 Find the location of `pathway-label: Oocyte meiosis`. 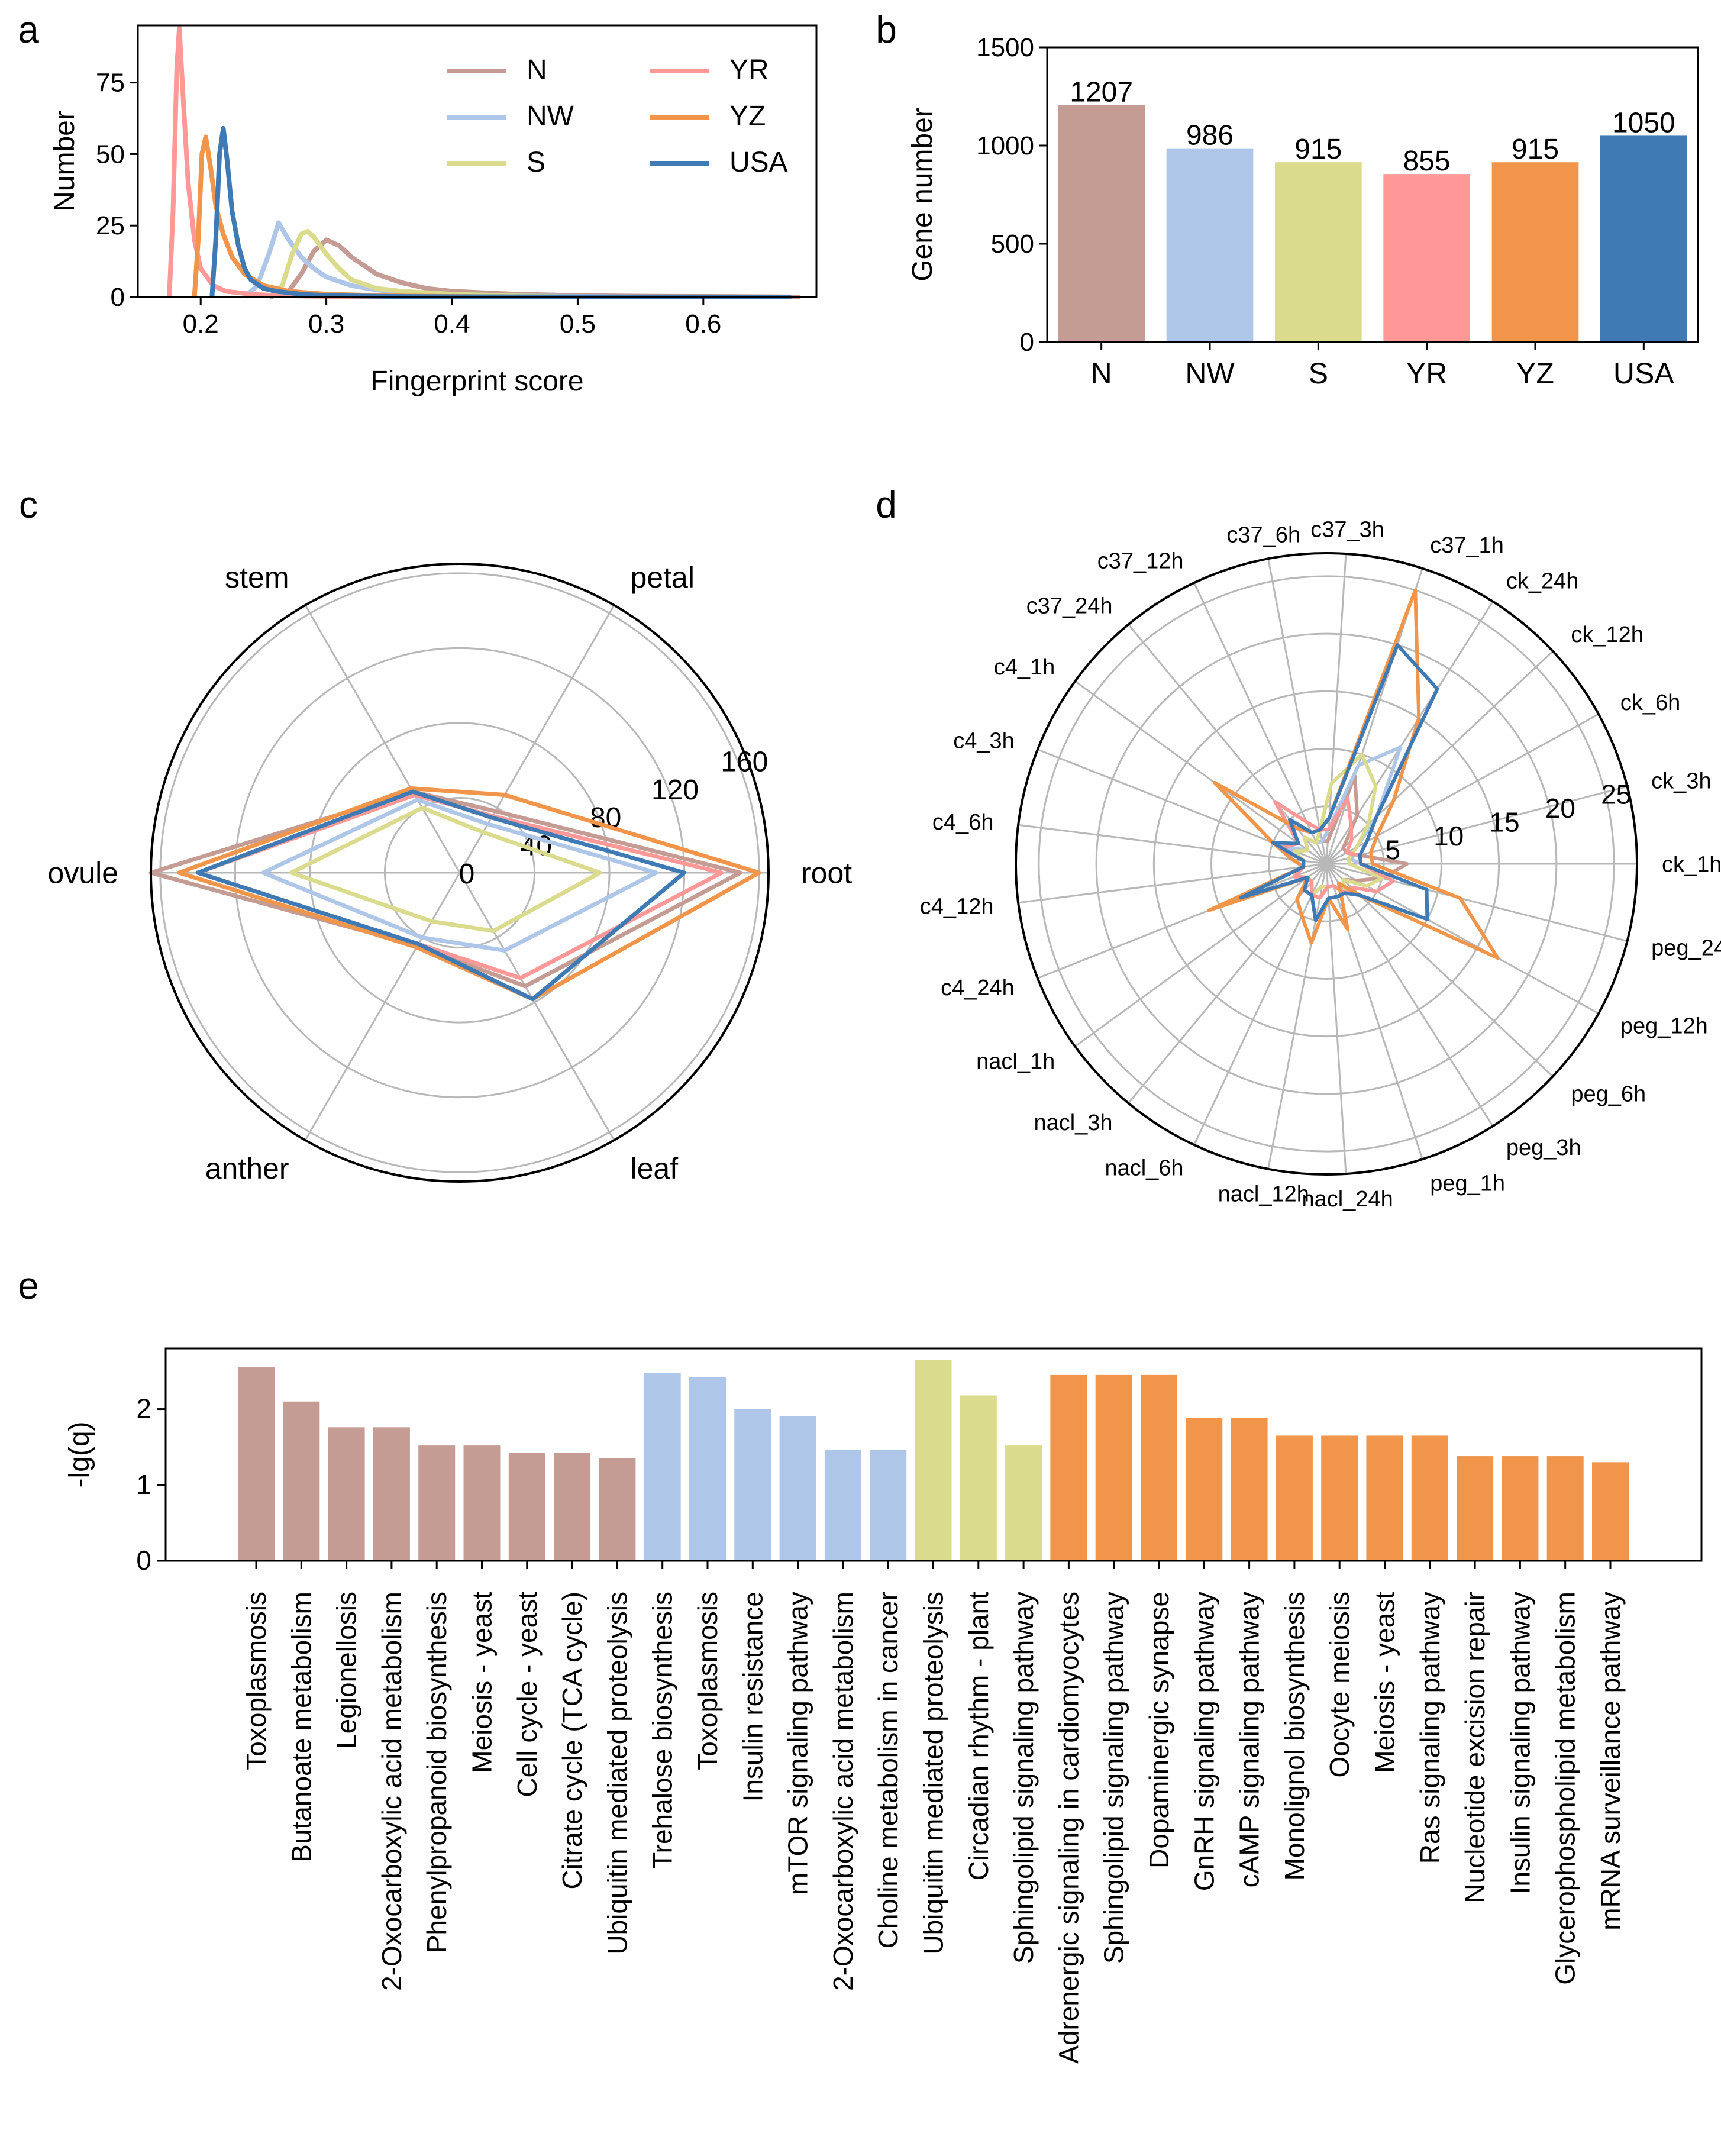

pathway-label: Oocyte meiosis is located at coordinates (1339, 1684).